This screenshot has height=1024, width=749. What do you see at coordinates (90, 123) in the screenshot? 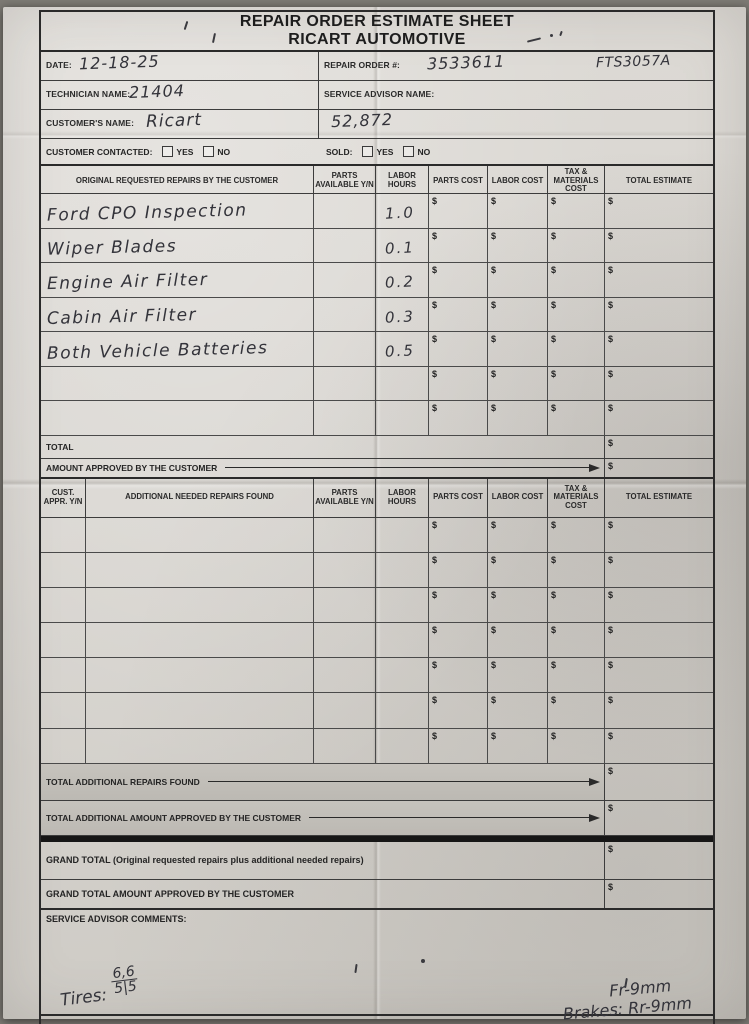
I see `customer-name-label: CUSTOMER'S NAME:` at bounding box center [90, 123].